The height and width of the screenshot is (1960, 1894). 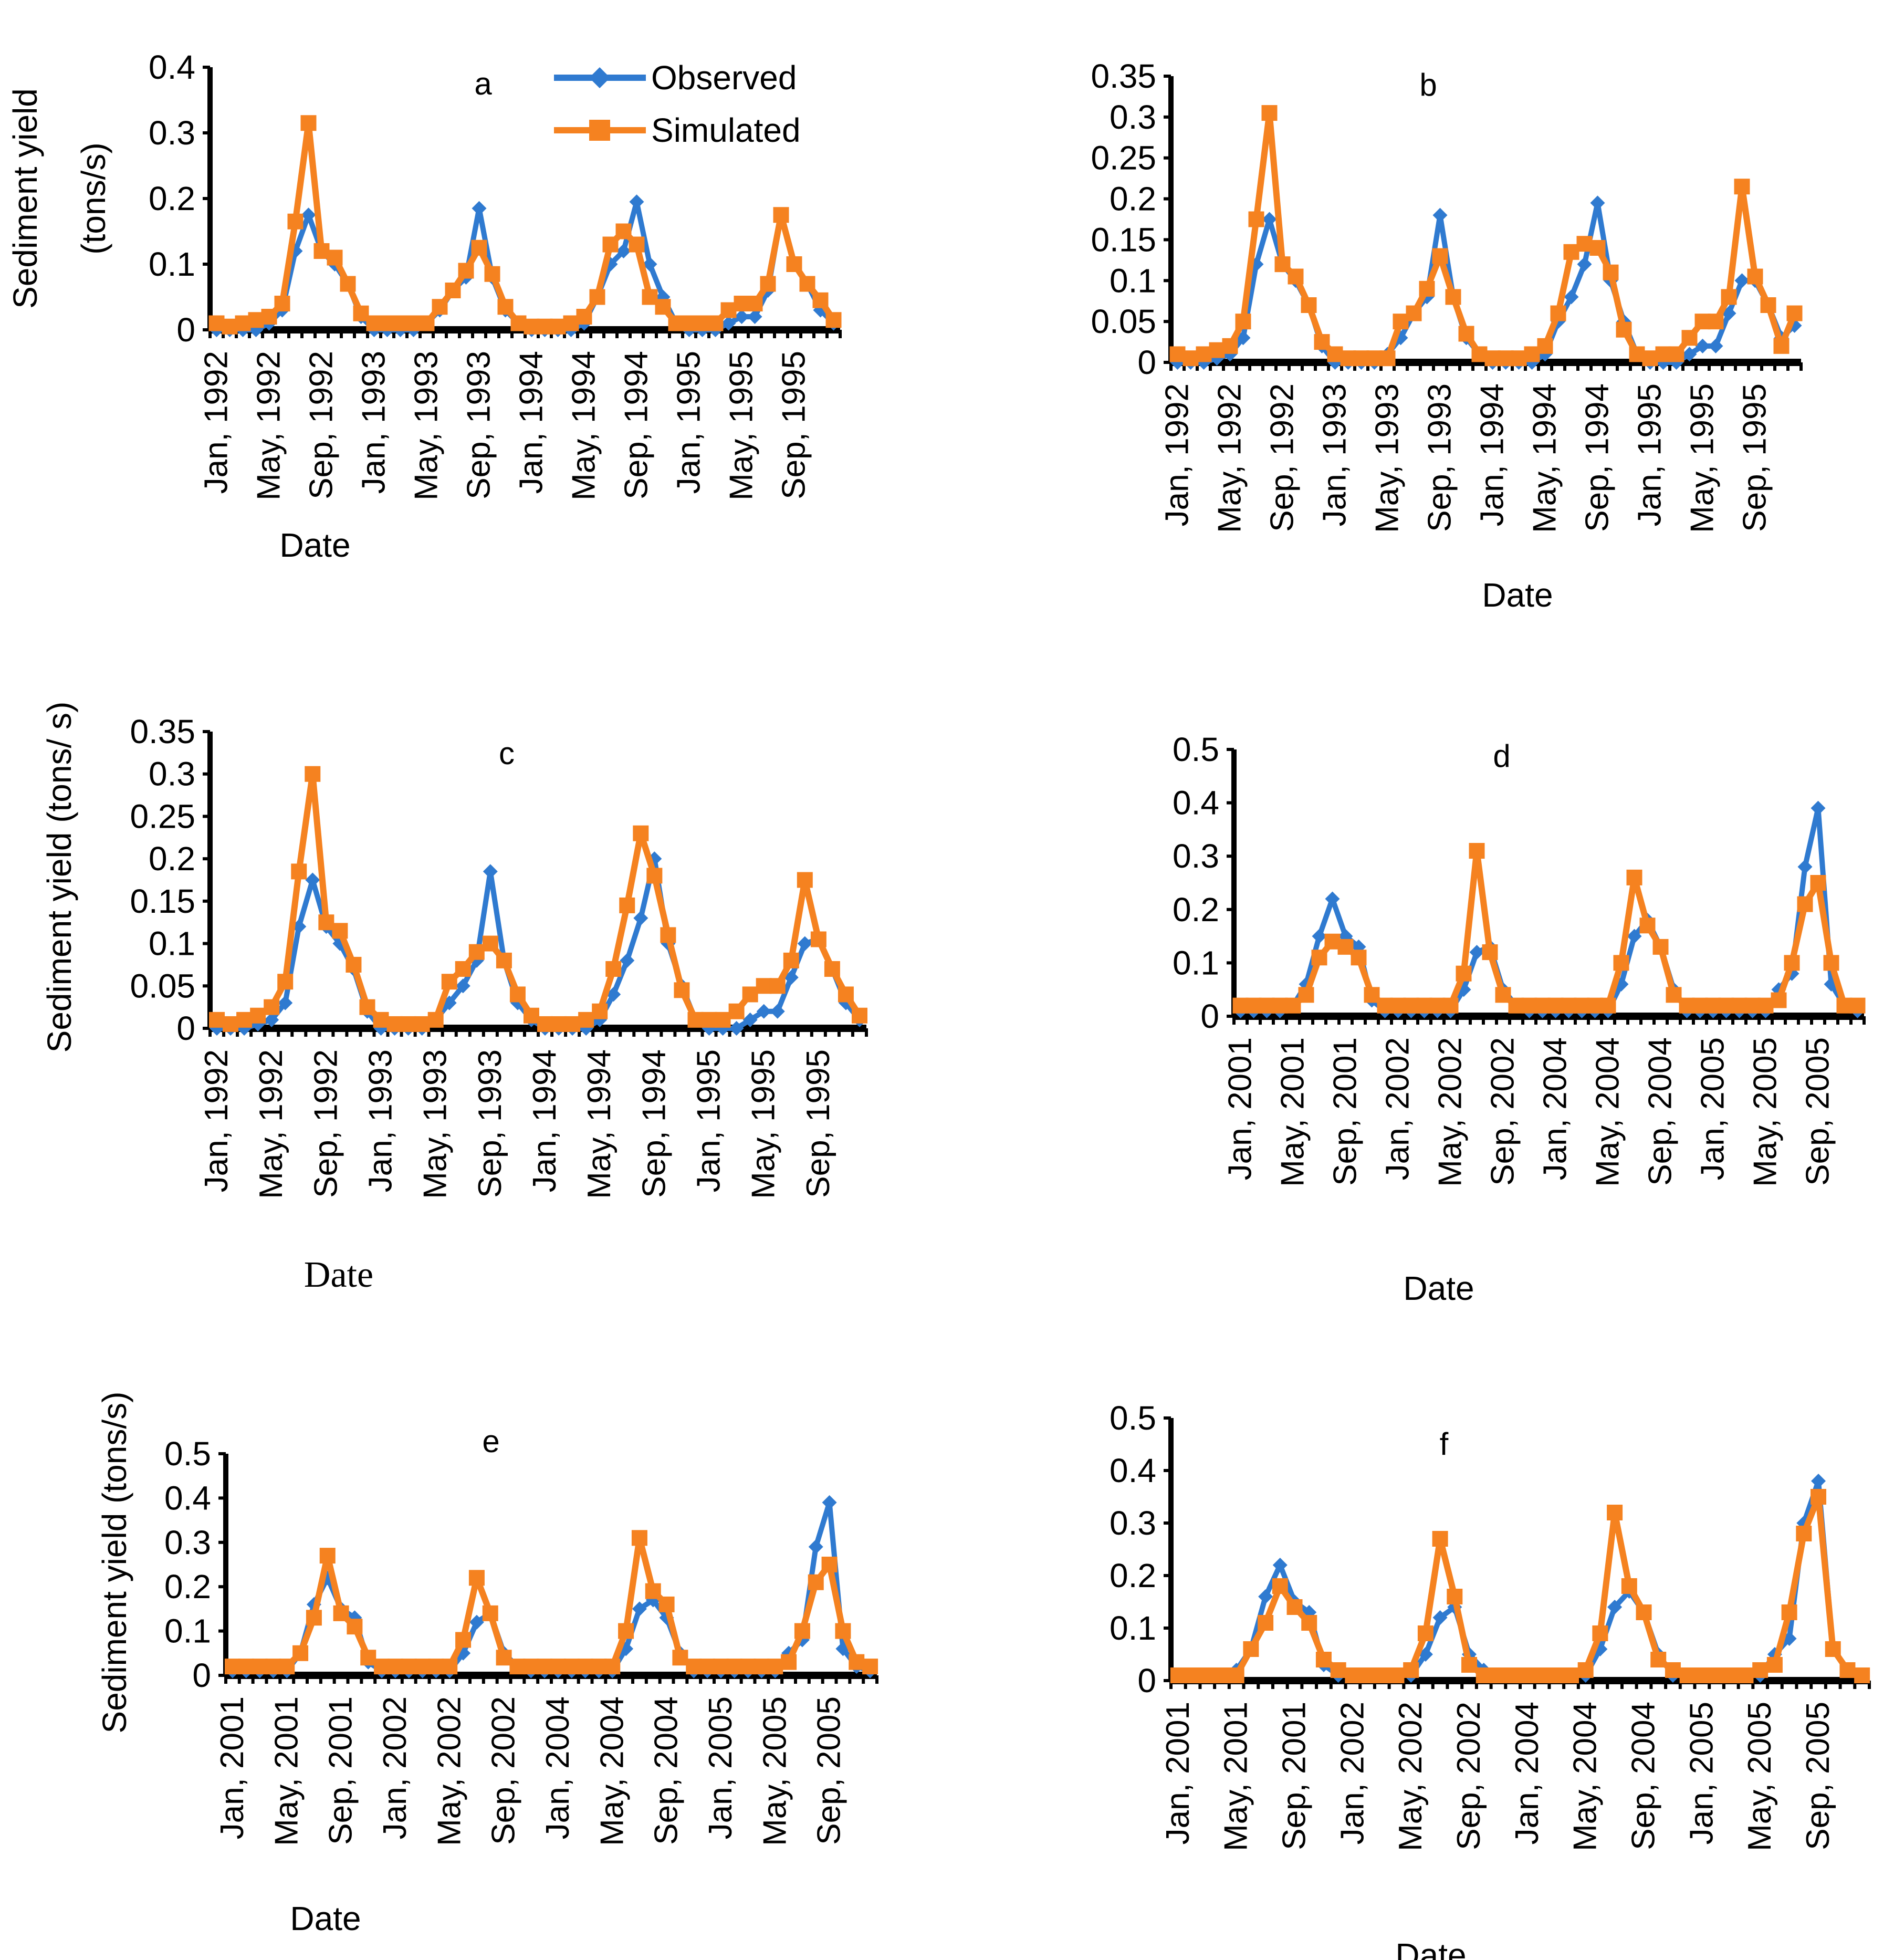 I want to click on x-tick-label: Jan, 2002, so click(x=1398, y=1108).